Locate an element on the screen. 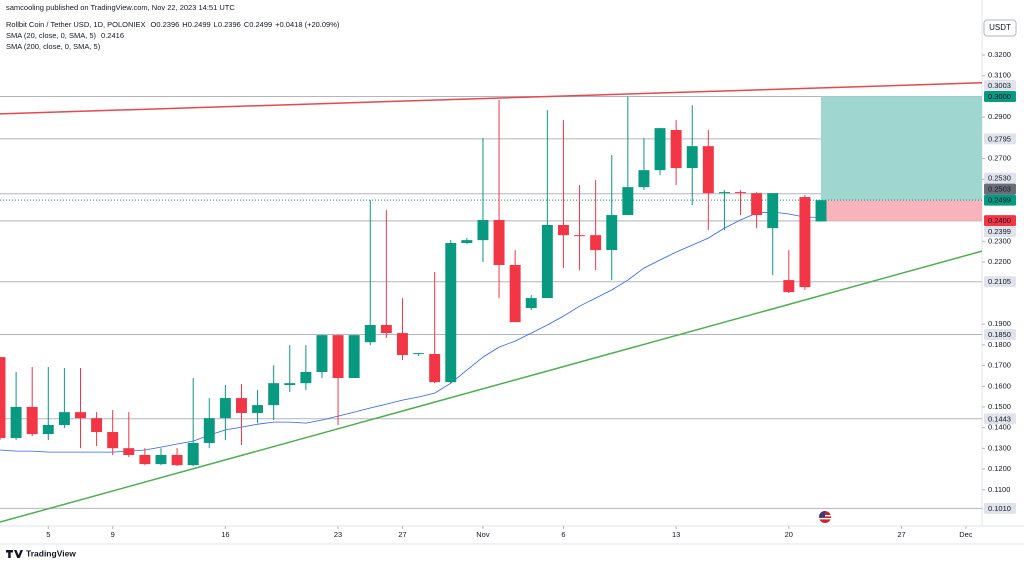 The height and width of the screenshot is (565, 1024). y-tick-label: 0.1300 is located at coordinates (999, 447).